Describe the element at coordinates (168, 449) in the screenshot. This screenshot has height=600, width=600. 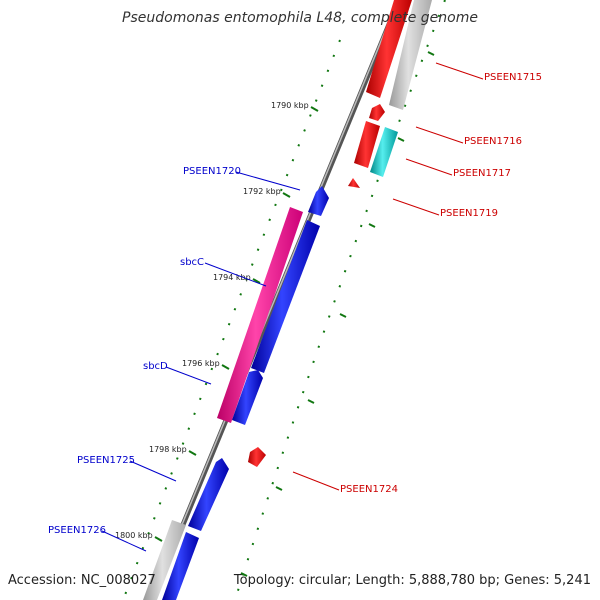
I see `kbp-tick-label: 1798 kbp` at that location.